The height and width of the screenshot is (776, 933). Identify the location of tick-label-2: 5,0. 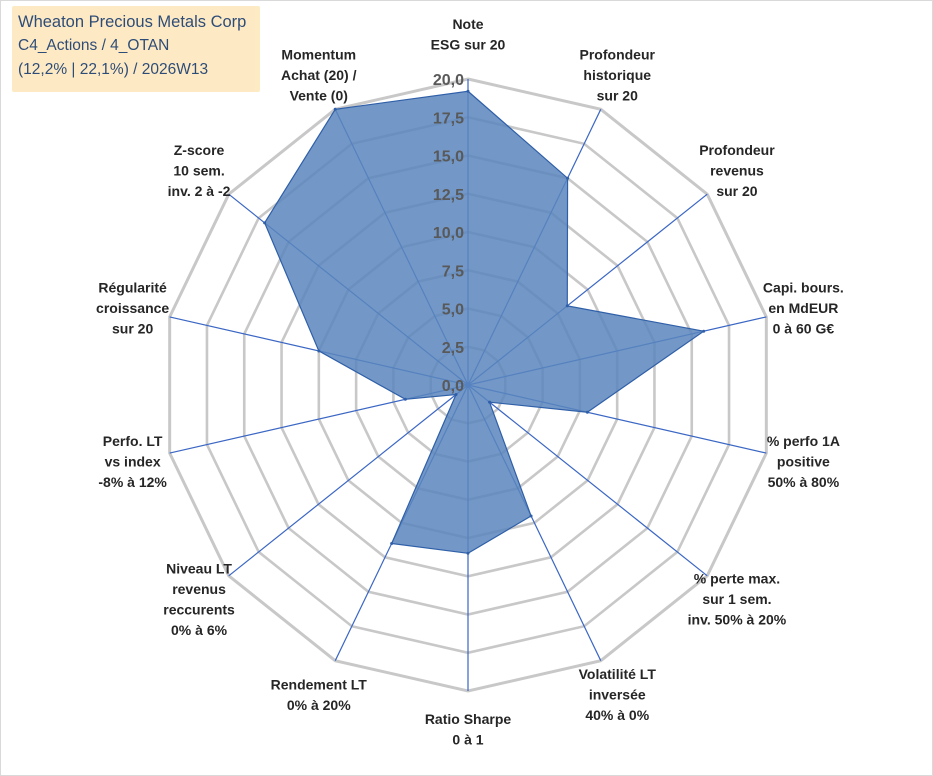
(453, 310).